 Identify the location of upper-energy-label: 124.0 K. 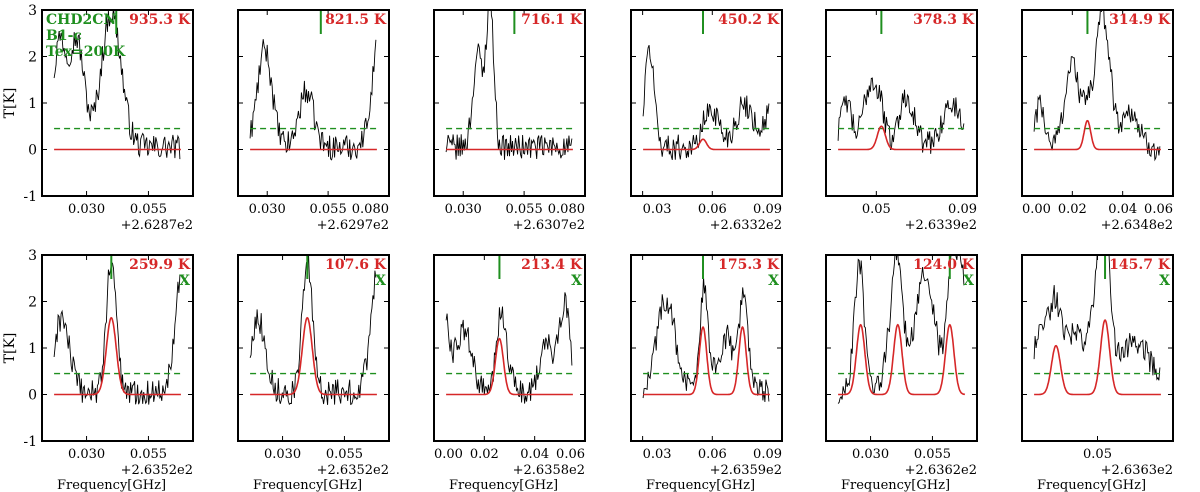
(944, 265).